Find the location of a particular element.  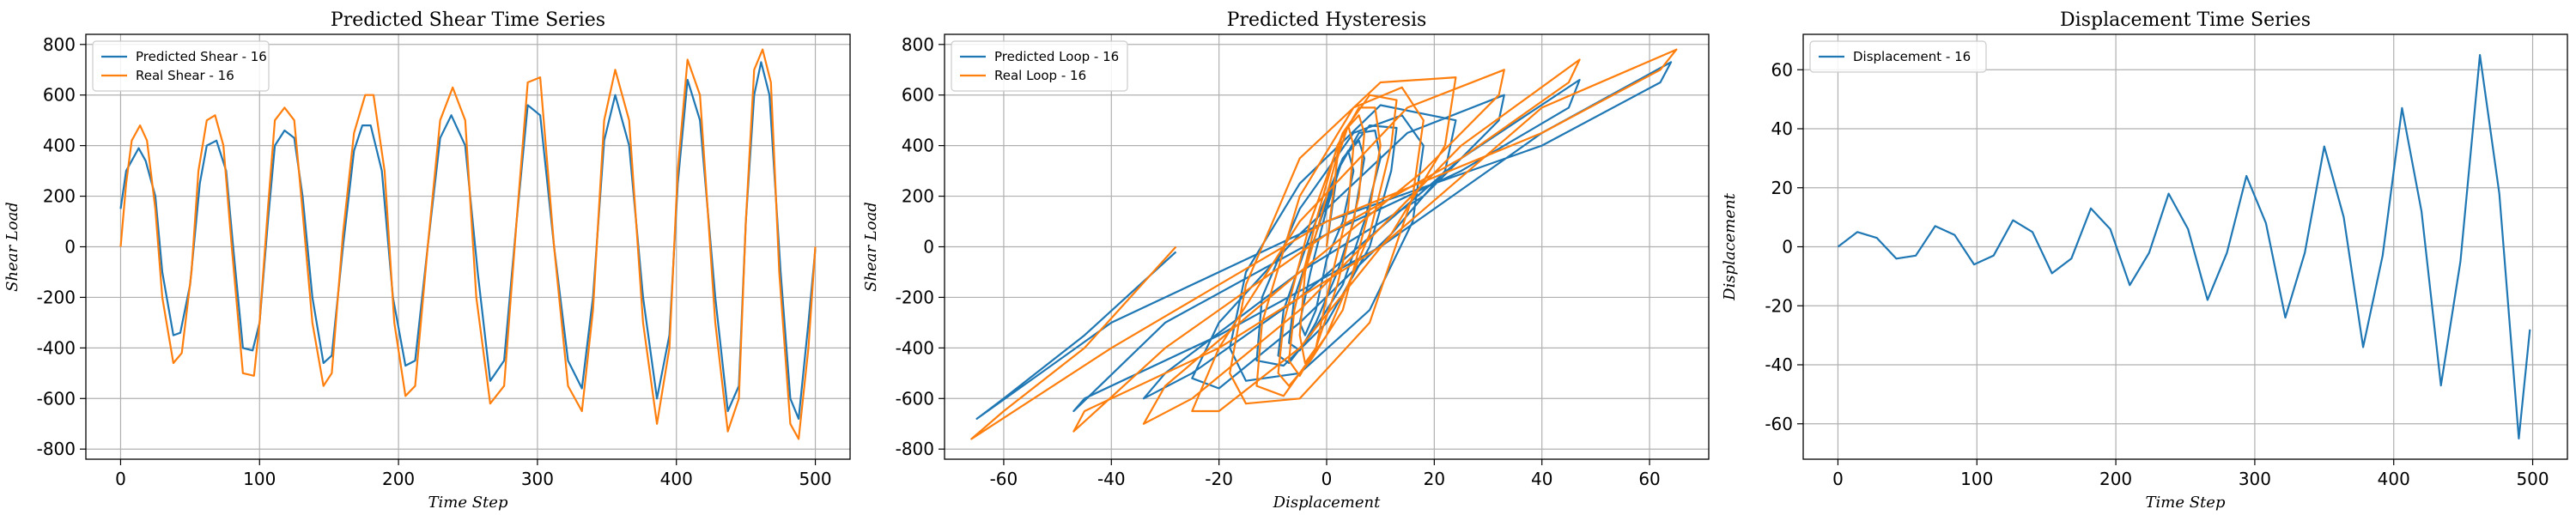

y-tick-label: 60 is located at coordinates (1782, 69).